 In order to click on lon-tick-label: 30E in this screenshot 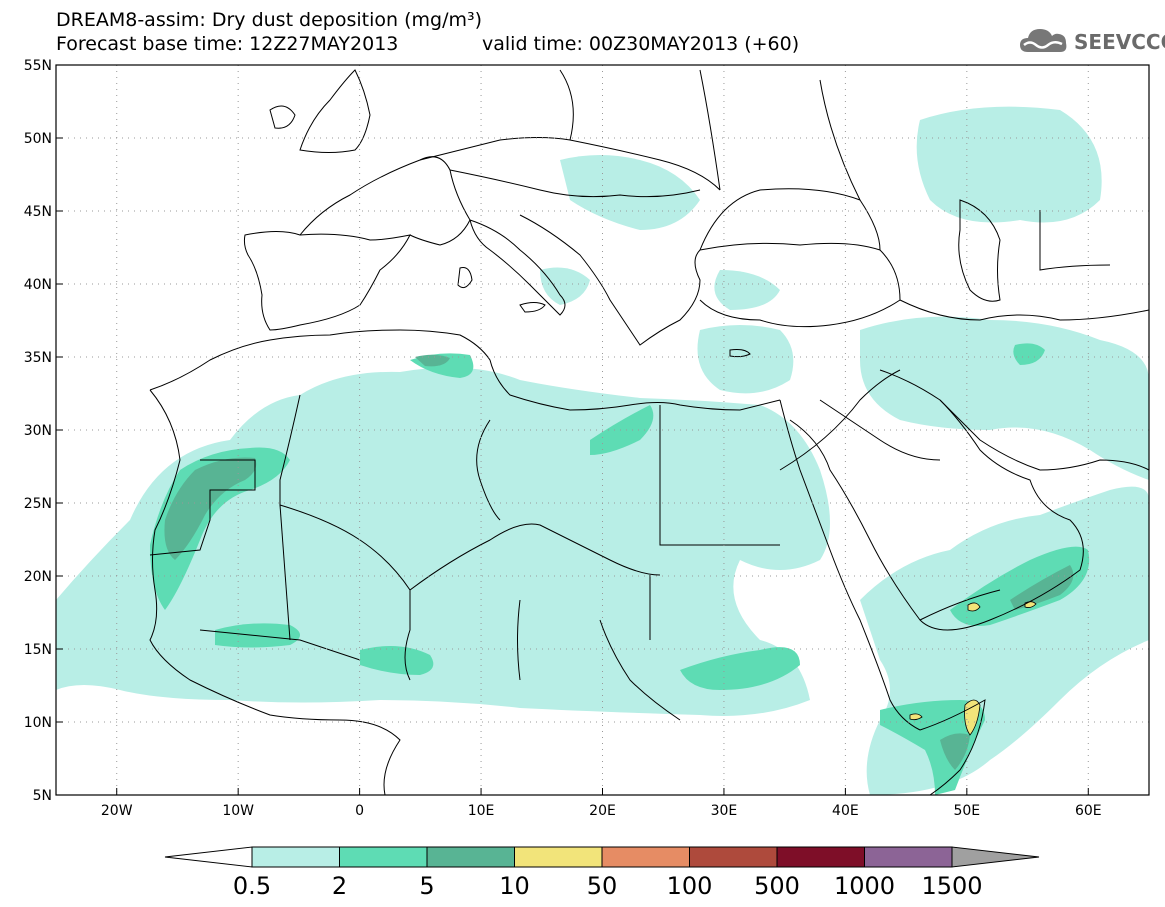, I will do `click(724, 811)`.